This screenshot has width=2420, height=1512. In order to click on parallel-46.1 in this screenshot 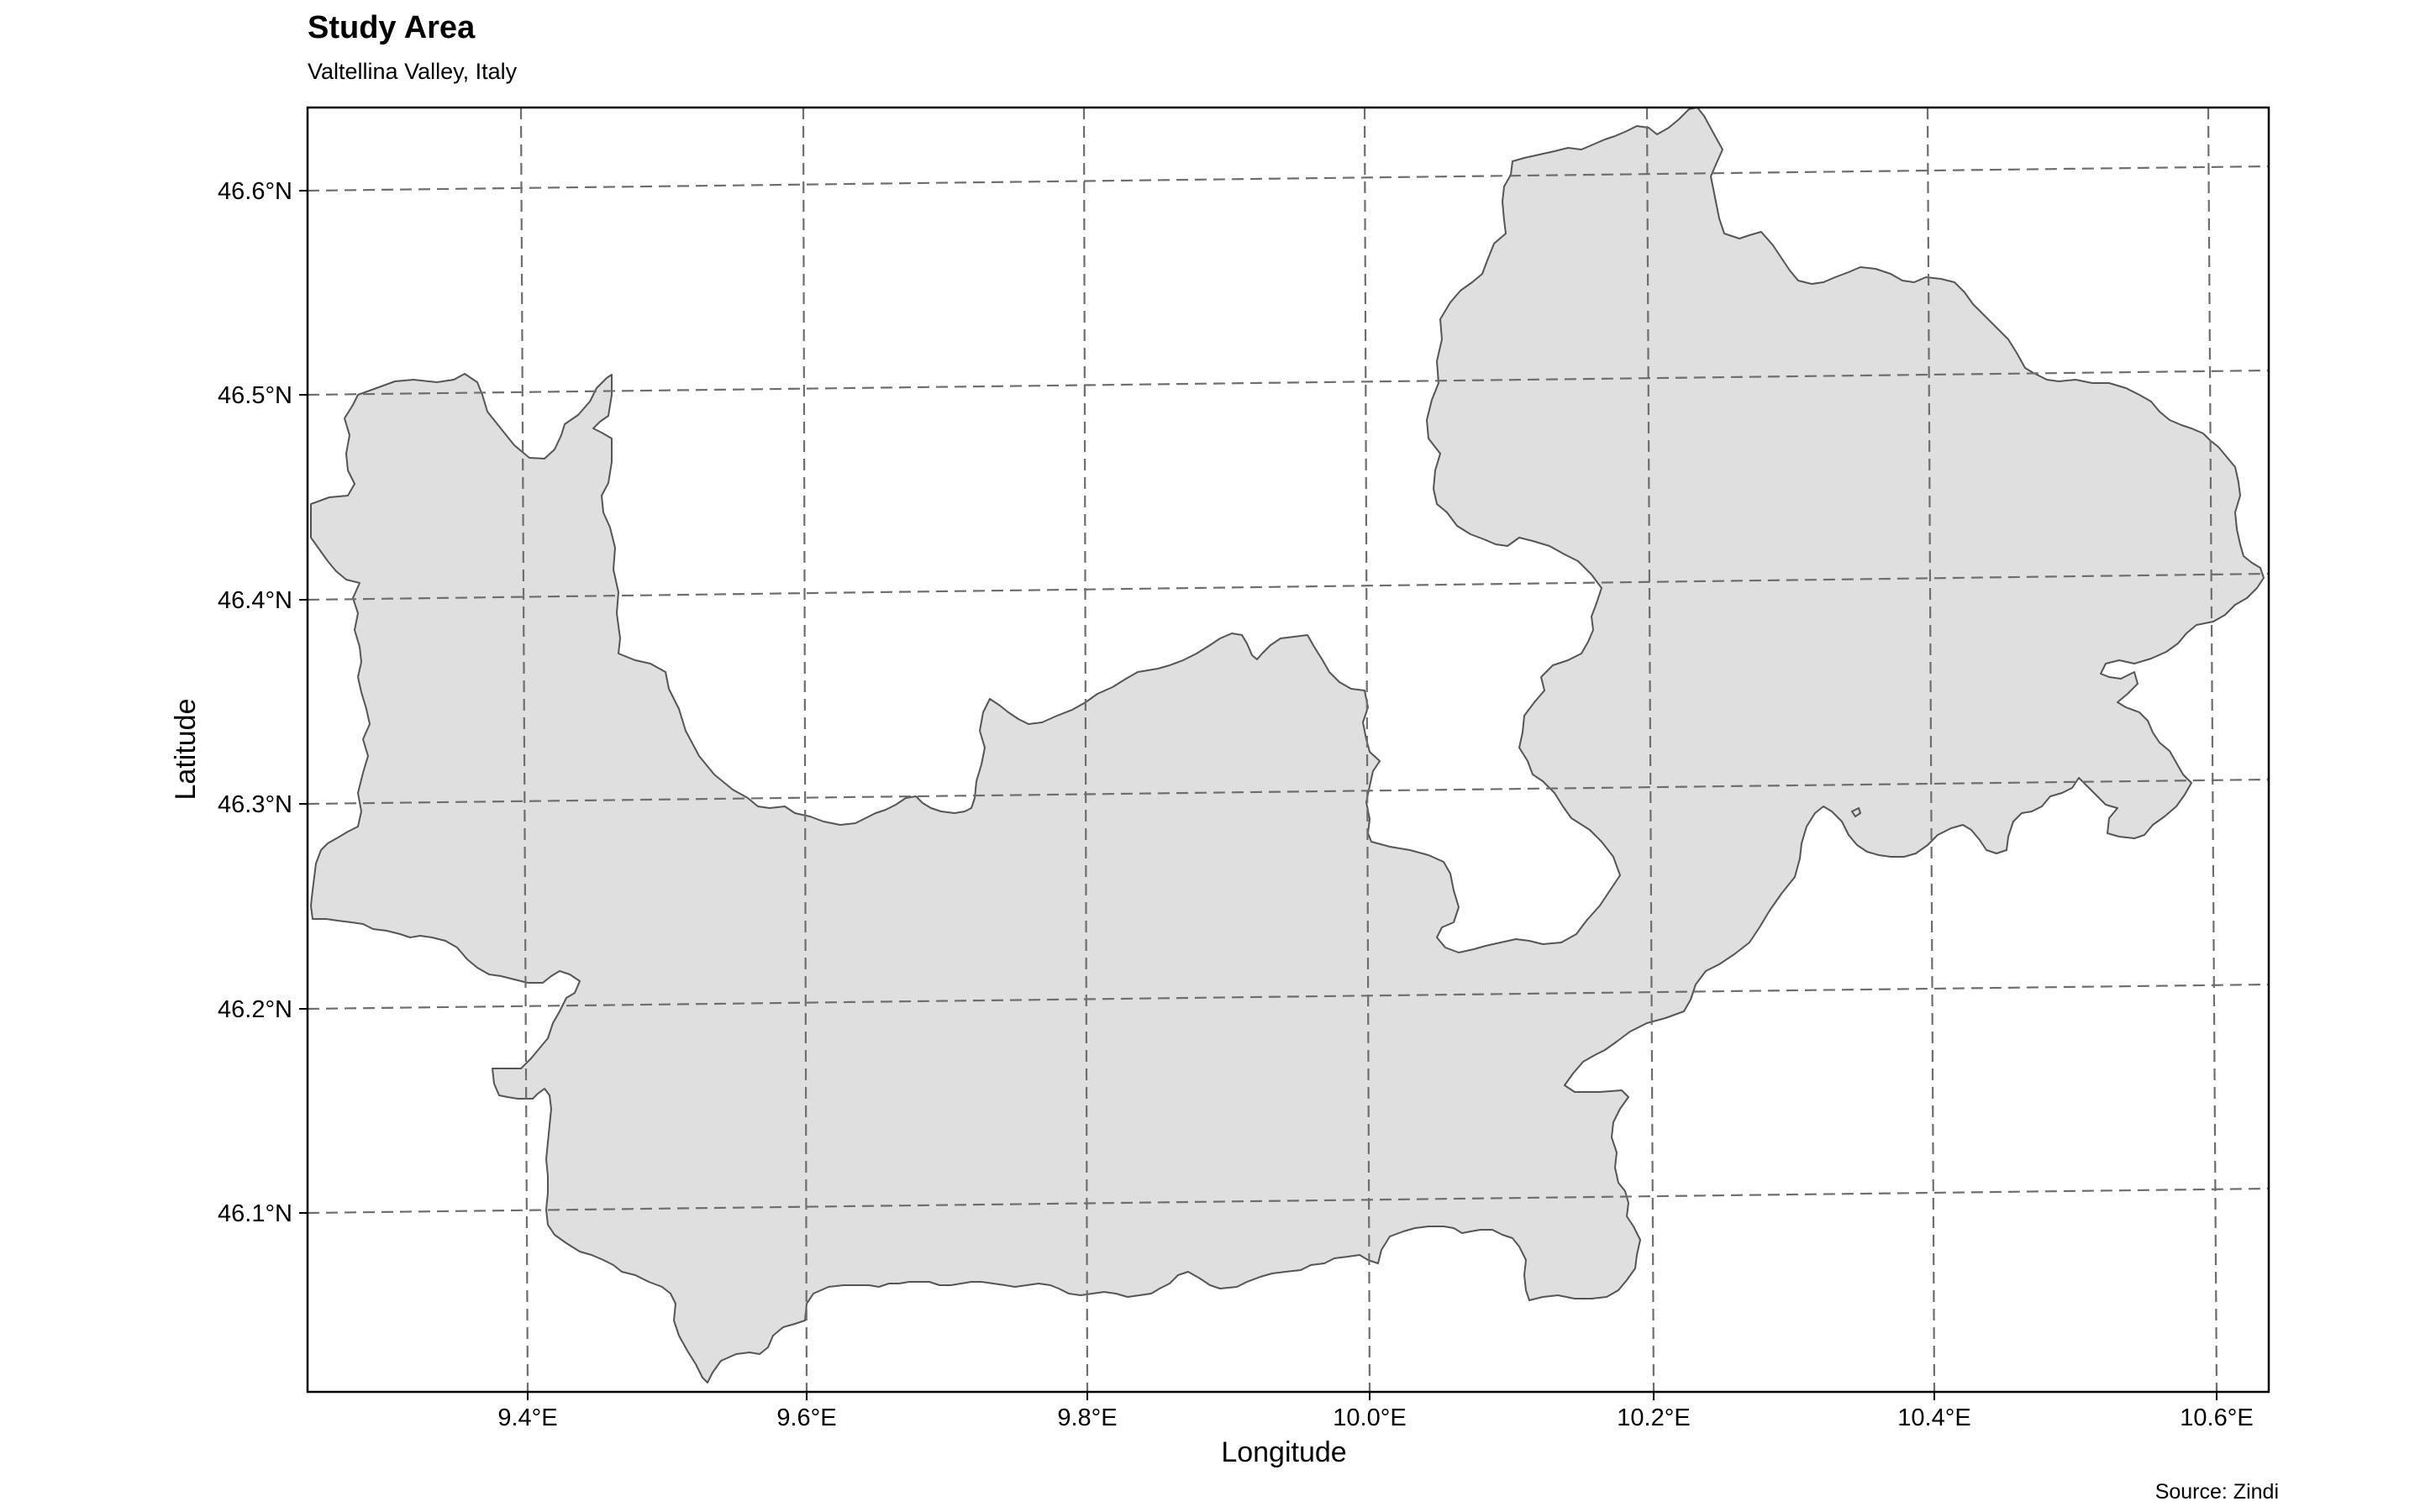, I will do `click(1288, 1201)`.